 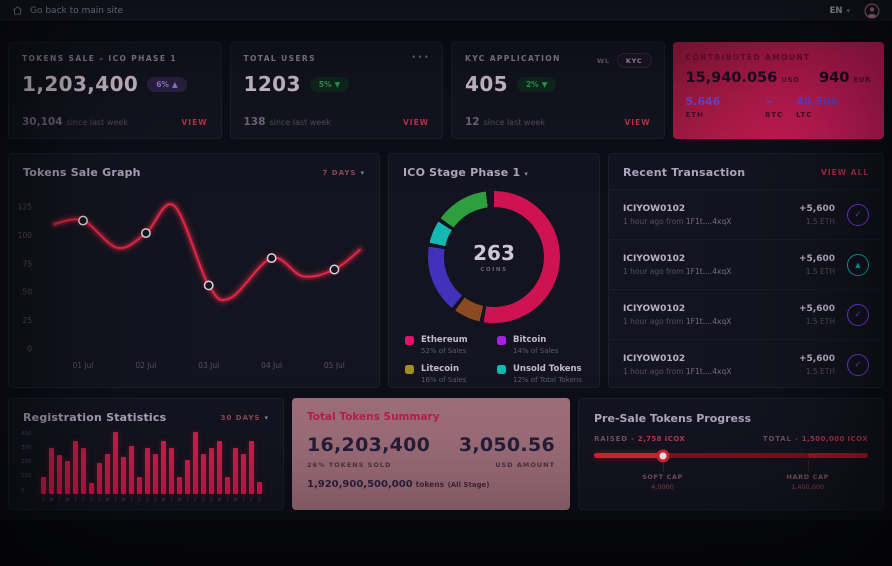 I want to click on svg-text: 02 Jul, so click(x=145, y=365).